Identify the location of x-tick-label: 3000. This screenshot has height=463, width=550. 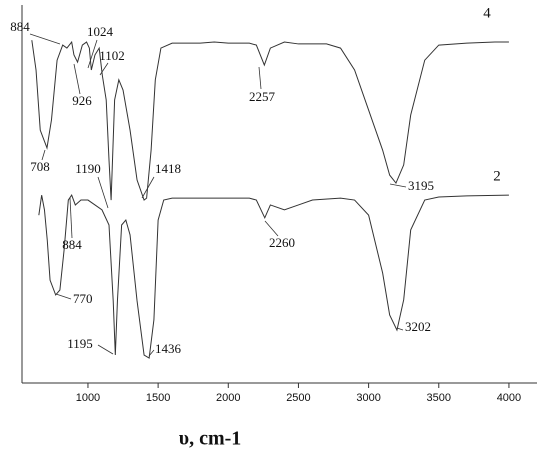
(368, 398).